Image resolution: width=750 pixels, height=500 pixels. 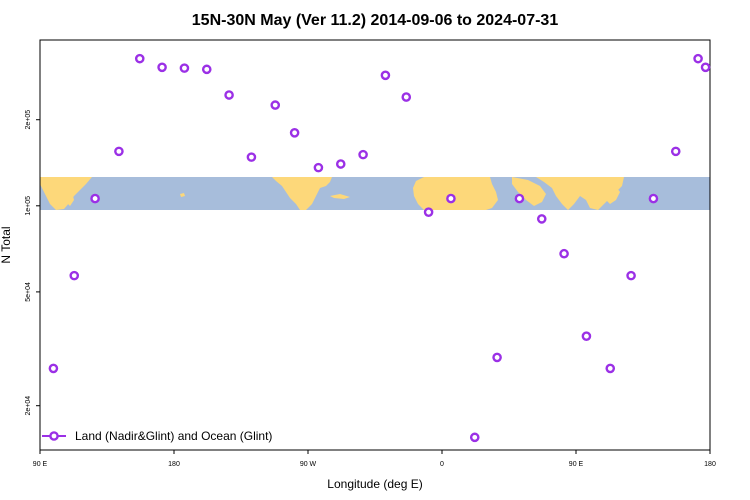 What do you see at coordinates (182, 195) in the screenshot?
I see `map-land-hawaii` at bounding box center [182, 195].